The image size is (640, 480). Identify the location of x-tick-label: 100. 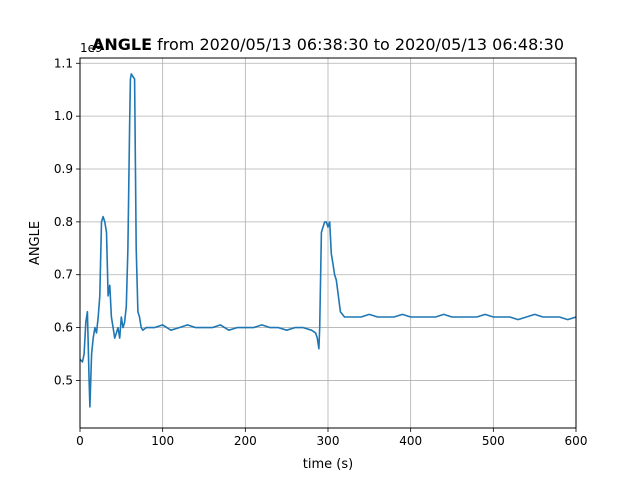
(162, 441).